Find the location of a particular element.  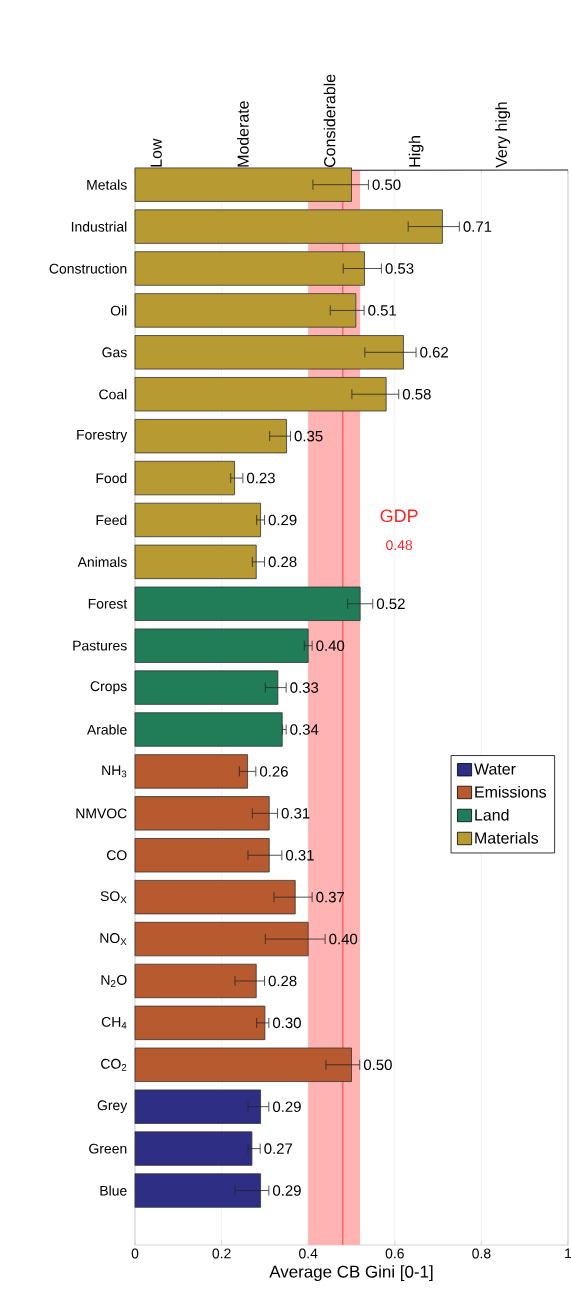

x-axis-title: Average CB Gini [0-1] is located at coordinates (351, 1273).